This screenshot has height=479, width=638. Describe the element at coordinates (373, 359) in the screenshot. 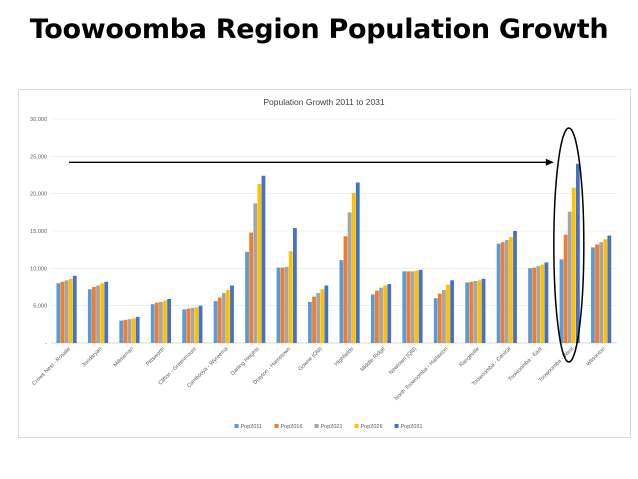

I see `x-tick-label: Middle Ridge` at that location.